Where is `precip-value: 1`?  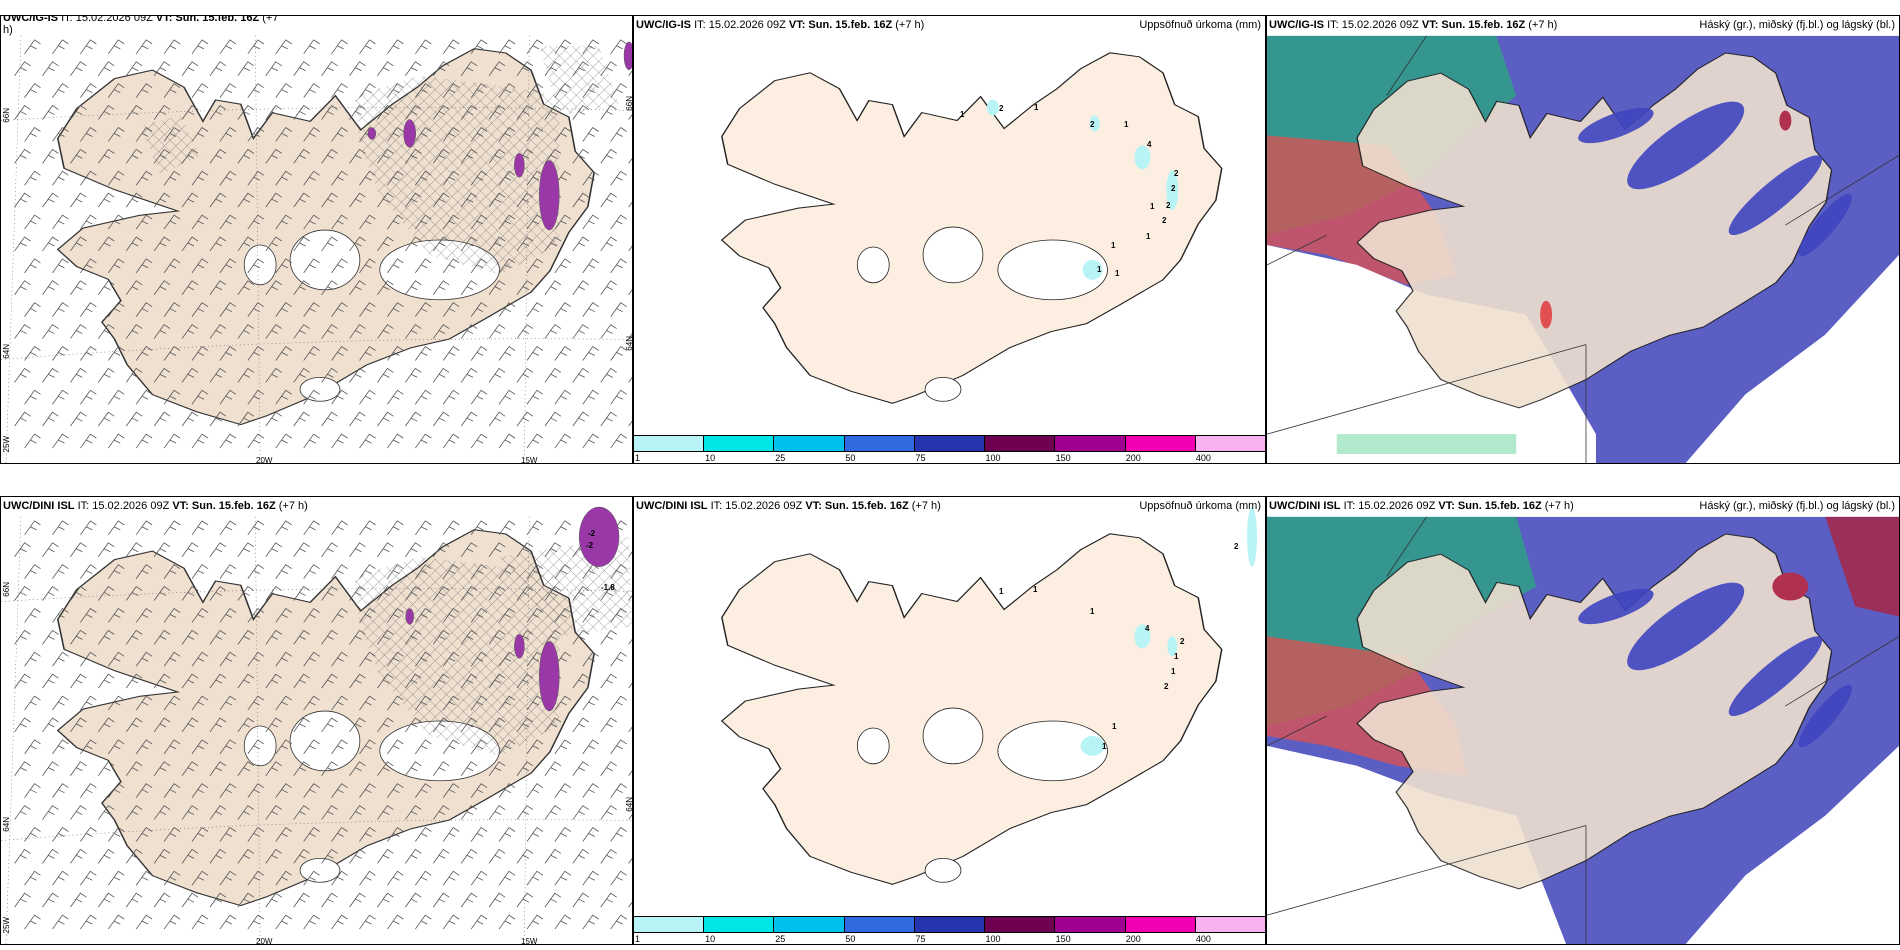
precip-value: 1 is located at coordinates (1117, 273).